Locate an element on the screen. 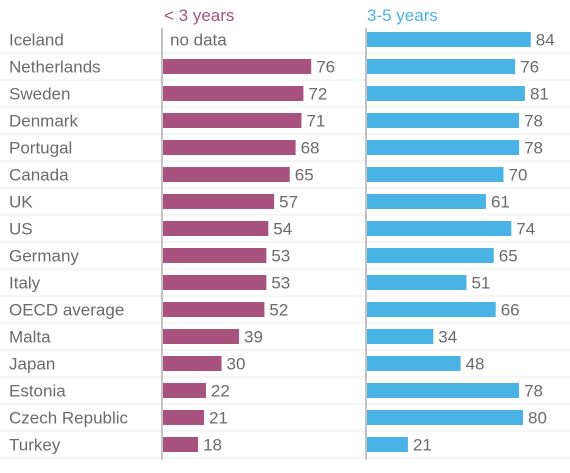 This screenshot has height=473, width=570. value-label-3-years-uk: 57 is located at coordinates (288, 202).